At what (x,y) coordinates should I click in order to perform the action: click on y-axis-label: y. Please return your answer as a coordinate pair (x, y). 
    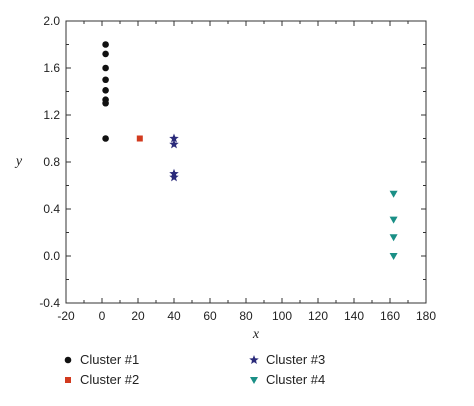
    Looking at the image, I should click on (18, 161).